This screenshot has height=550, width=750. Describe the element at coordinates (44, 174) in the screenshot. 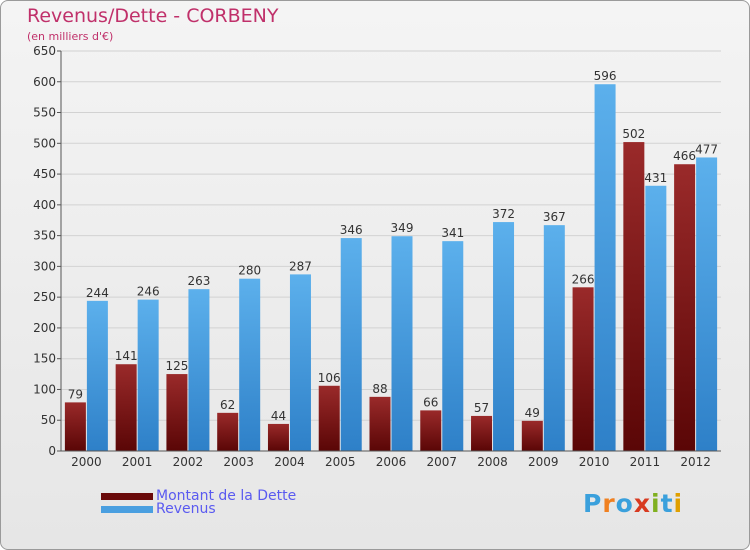

I see `y-tick-label-450: 450` at that location.